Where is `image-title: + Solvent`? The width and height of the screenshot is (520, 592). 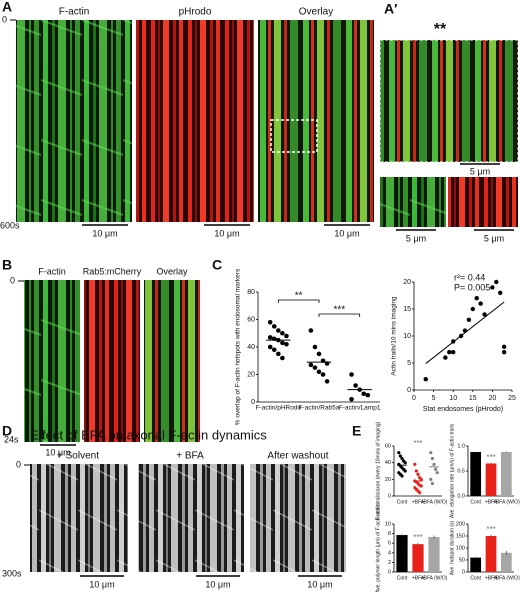 image-title: + Solvent is located at coordinates (78, 456).